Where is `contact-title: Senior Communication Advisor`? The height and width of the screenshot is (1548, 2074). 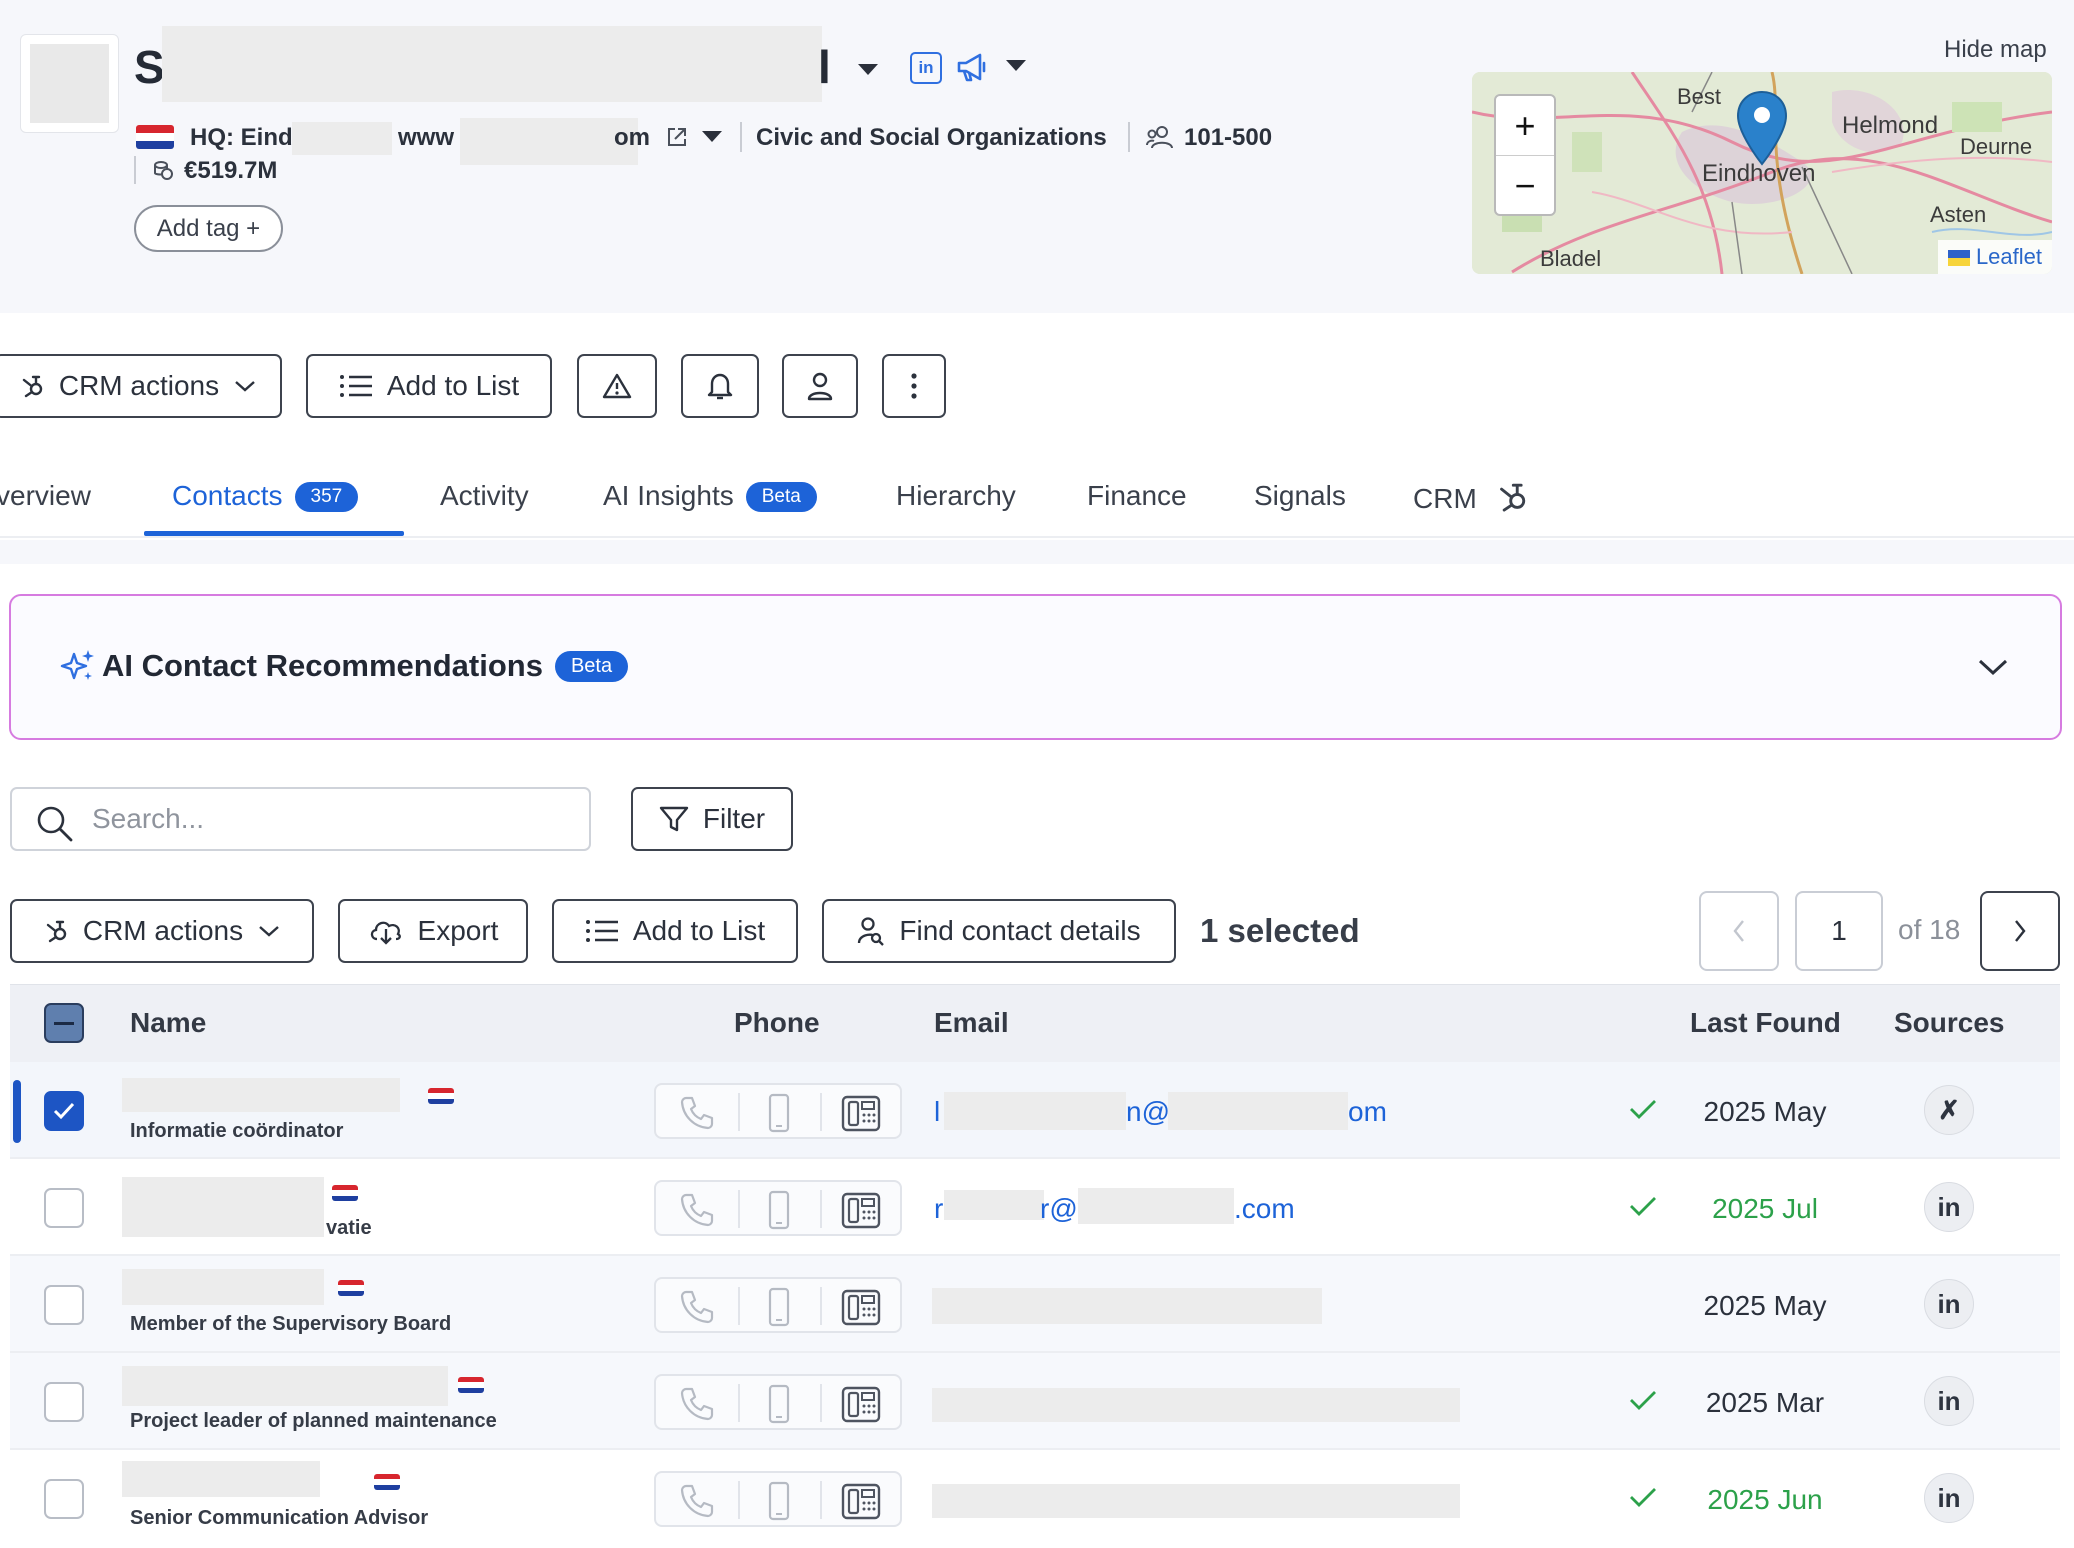 contact-title: Senior Communication Advisor is located at coordinates (279, 1518).